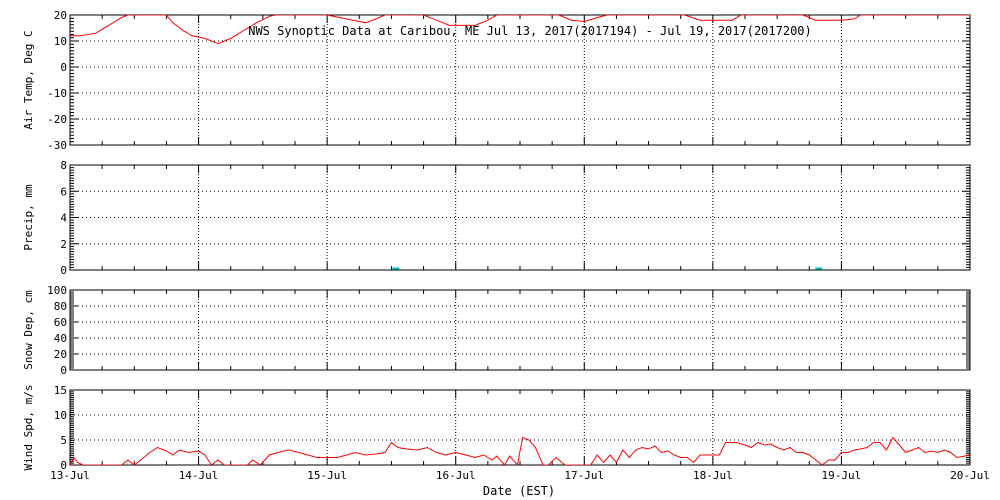  I want to click on x-tick-label: 15-Jul, so click(327, 475).